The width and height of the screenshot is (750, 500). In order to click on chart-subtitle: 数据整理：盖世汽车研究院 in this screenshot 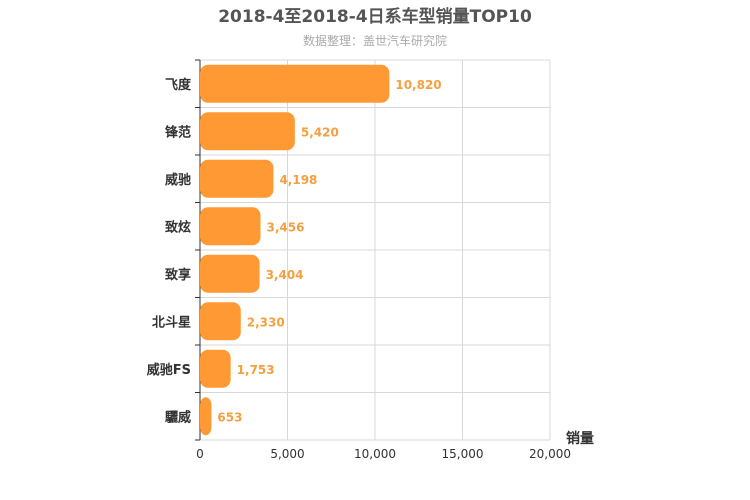, I will do `click(375, 40)`.